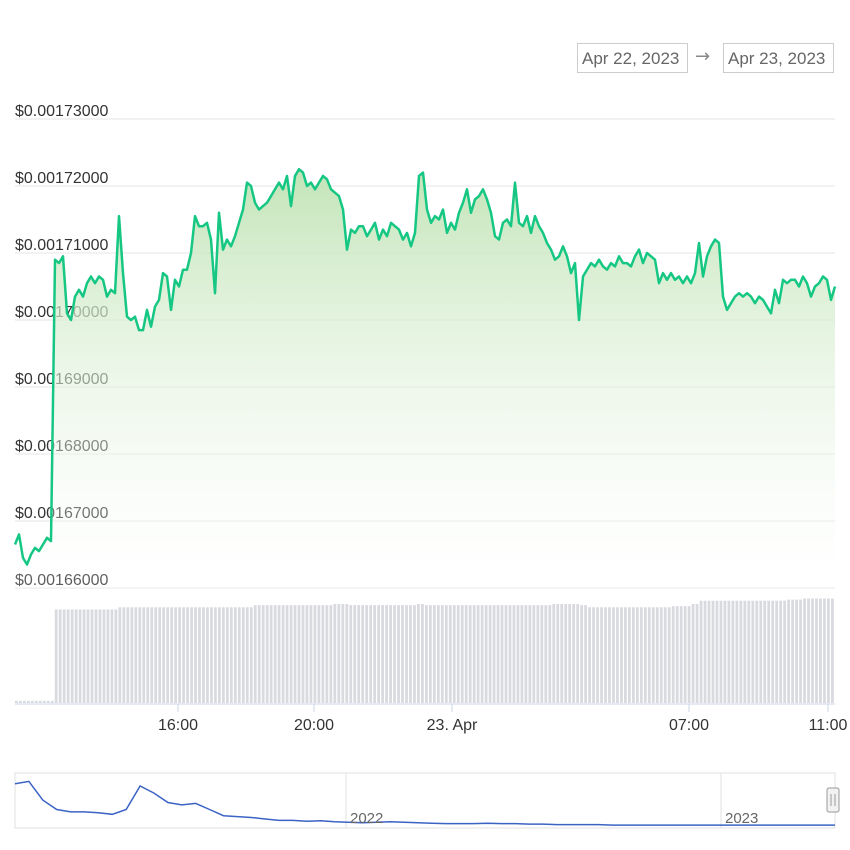 Image resolution: width=850 pixels, height=850 pixels. What do you see at coordinates (62, 245) in the screenshot?
I see `y-tick-label: $0.00171000` at bounding box center [62, 245].